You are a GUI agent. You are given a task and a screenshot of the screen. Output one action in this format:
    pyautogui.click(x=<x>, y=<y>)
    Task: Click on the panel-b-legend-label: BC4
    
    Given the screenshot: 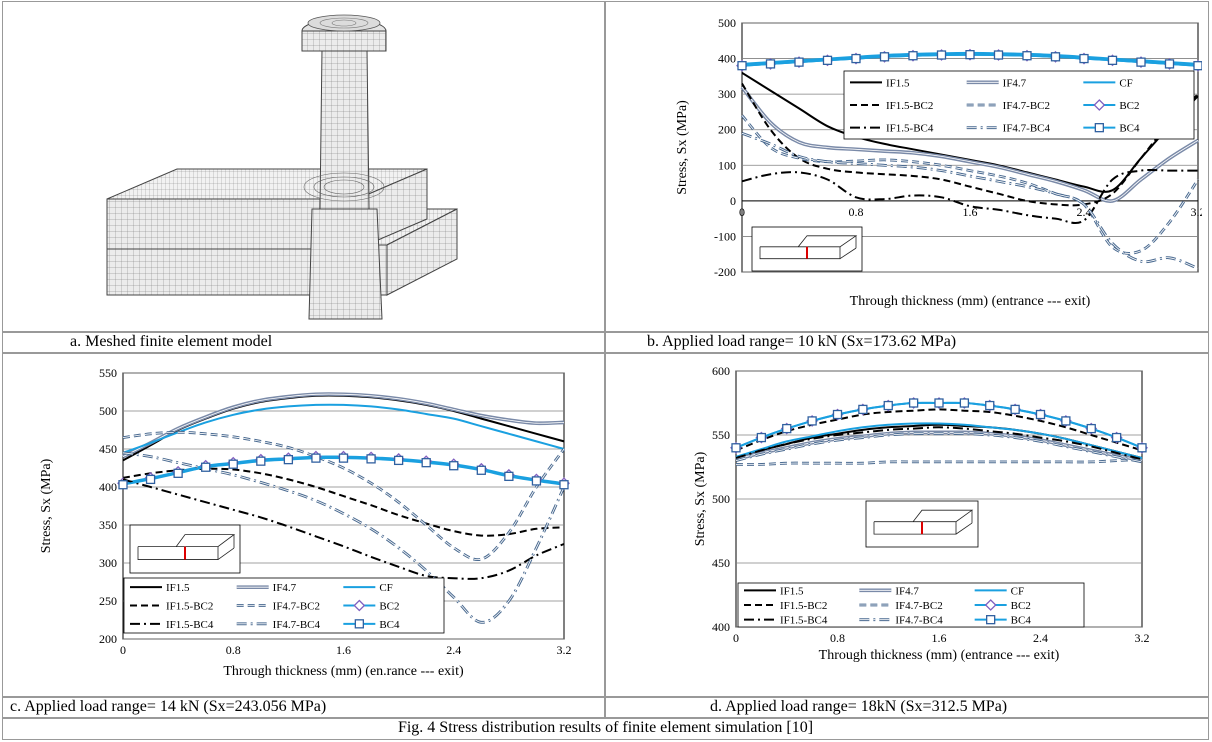 What is the action you would take?
    pyautogui.click(x=1129, y=129)
    